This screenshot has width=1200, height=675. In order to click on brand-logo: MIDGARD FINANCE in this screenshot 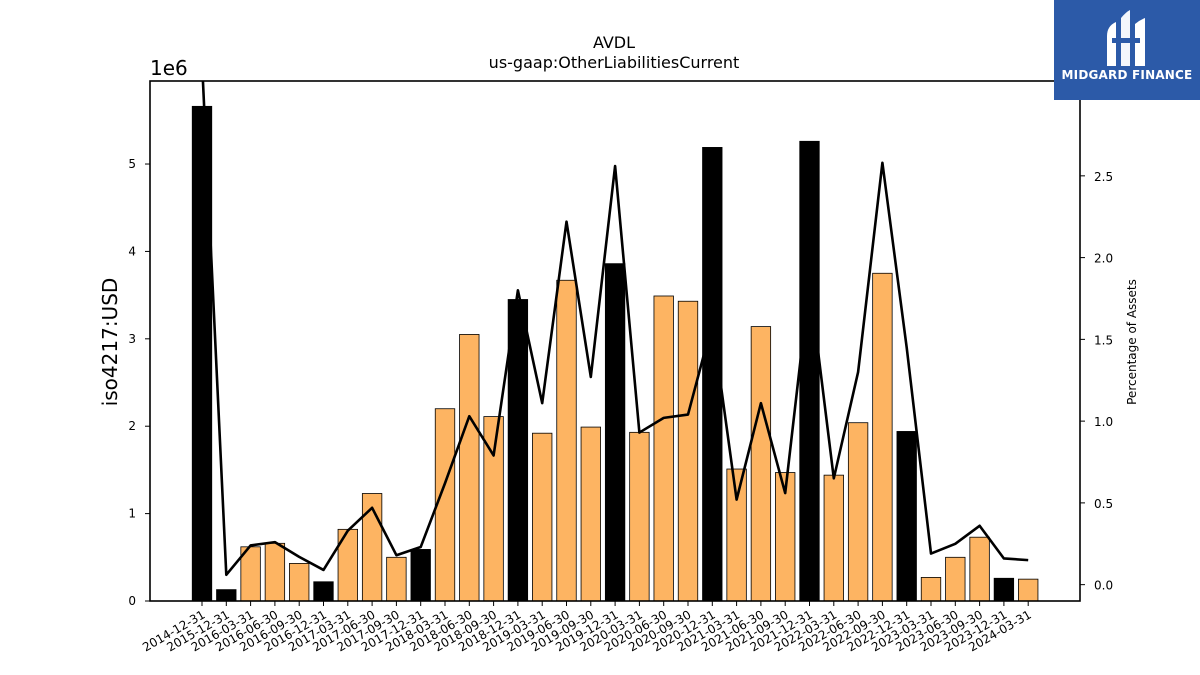, I will do `click(1127, 50)`.